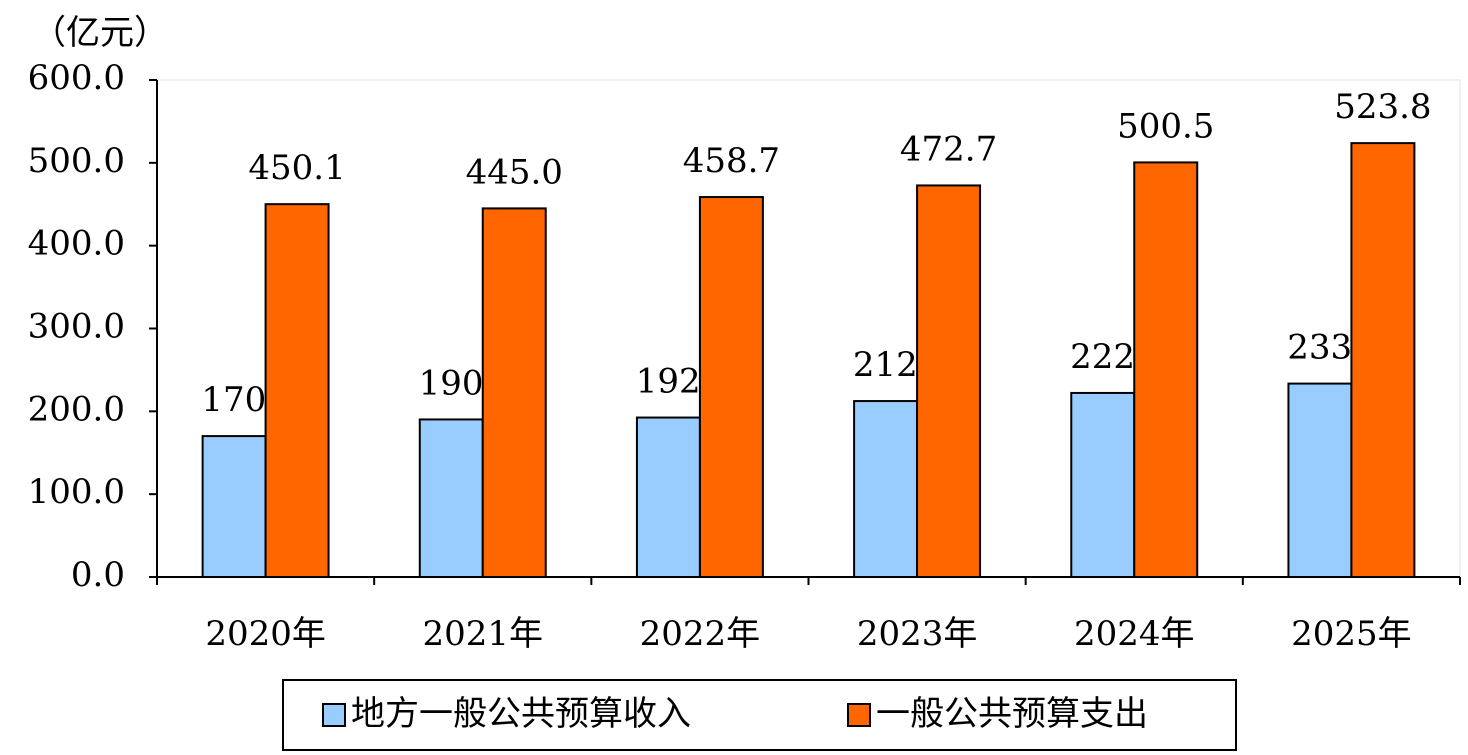 The width and height of the screenshot is (1468, 755). Describe the element at coordinates (482, 634) in the screenshot. I see `x-tick-label: 2021年` at that location.